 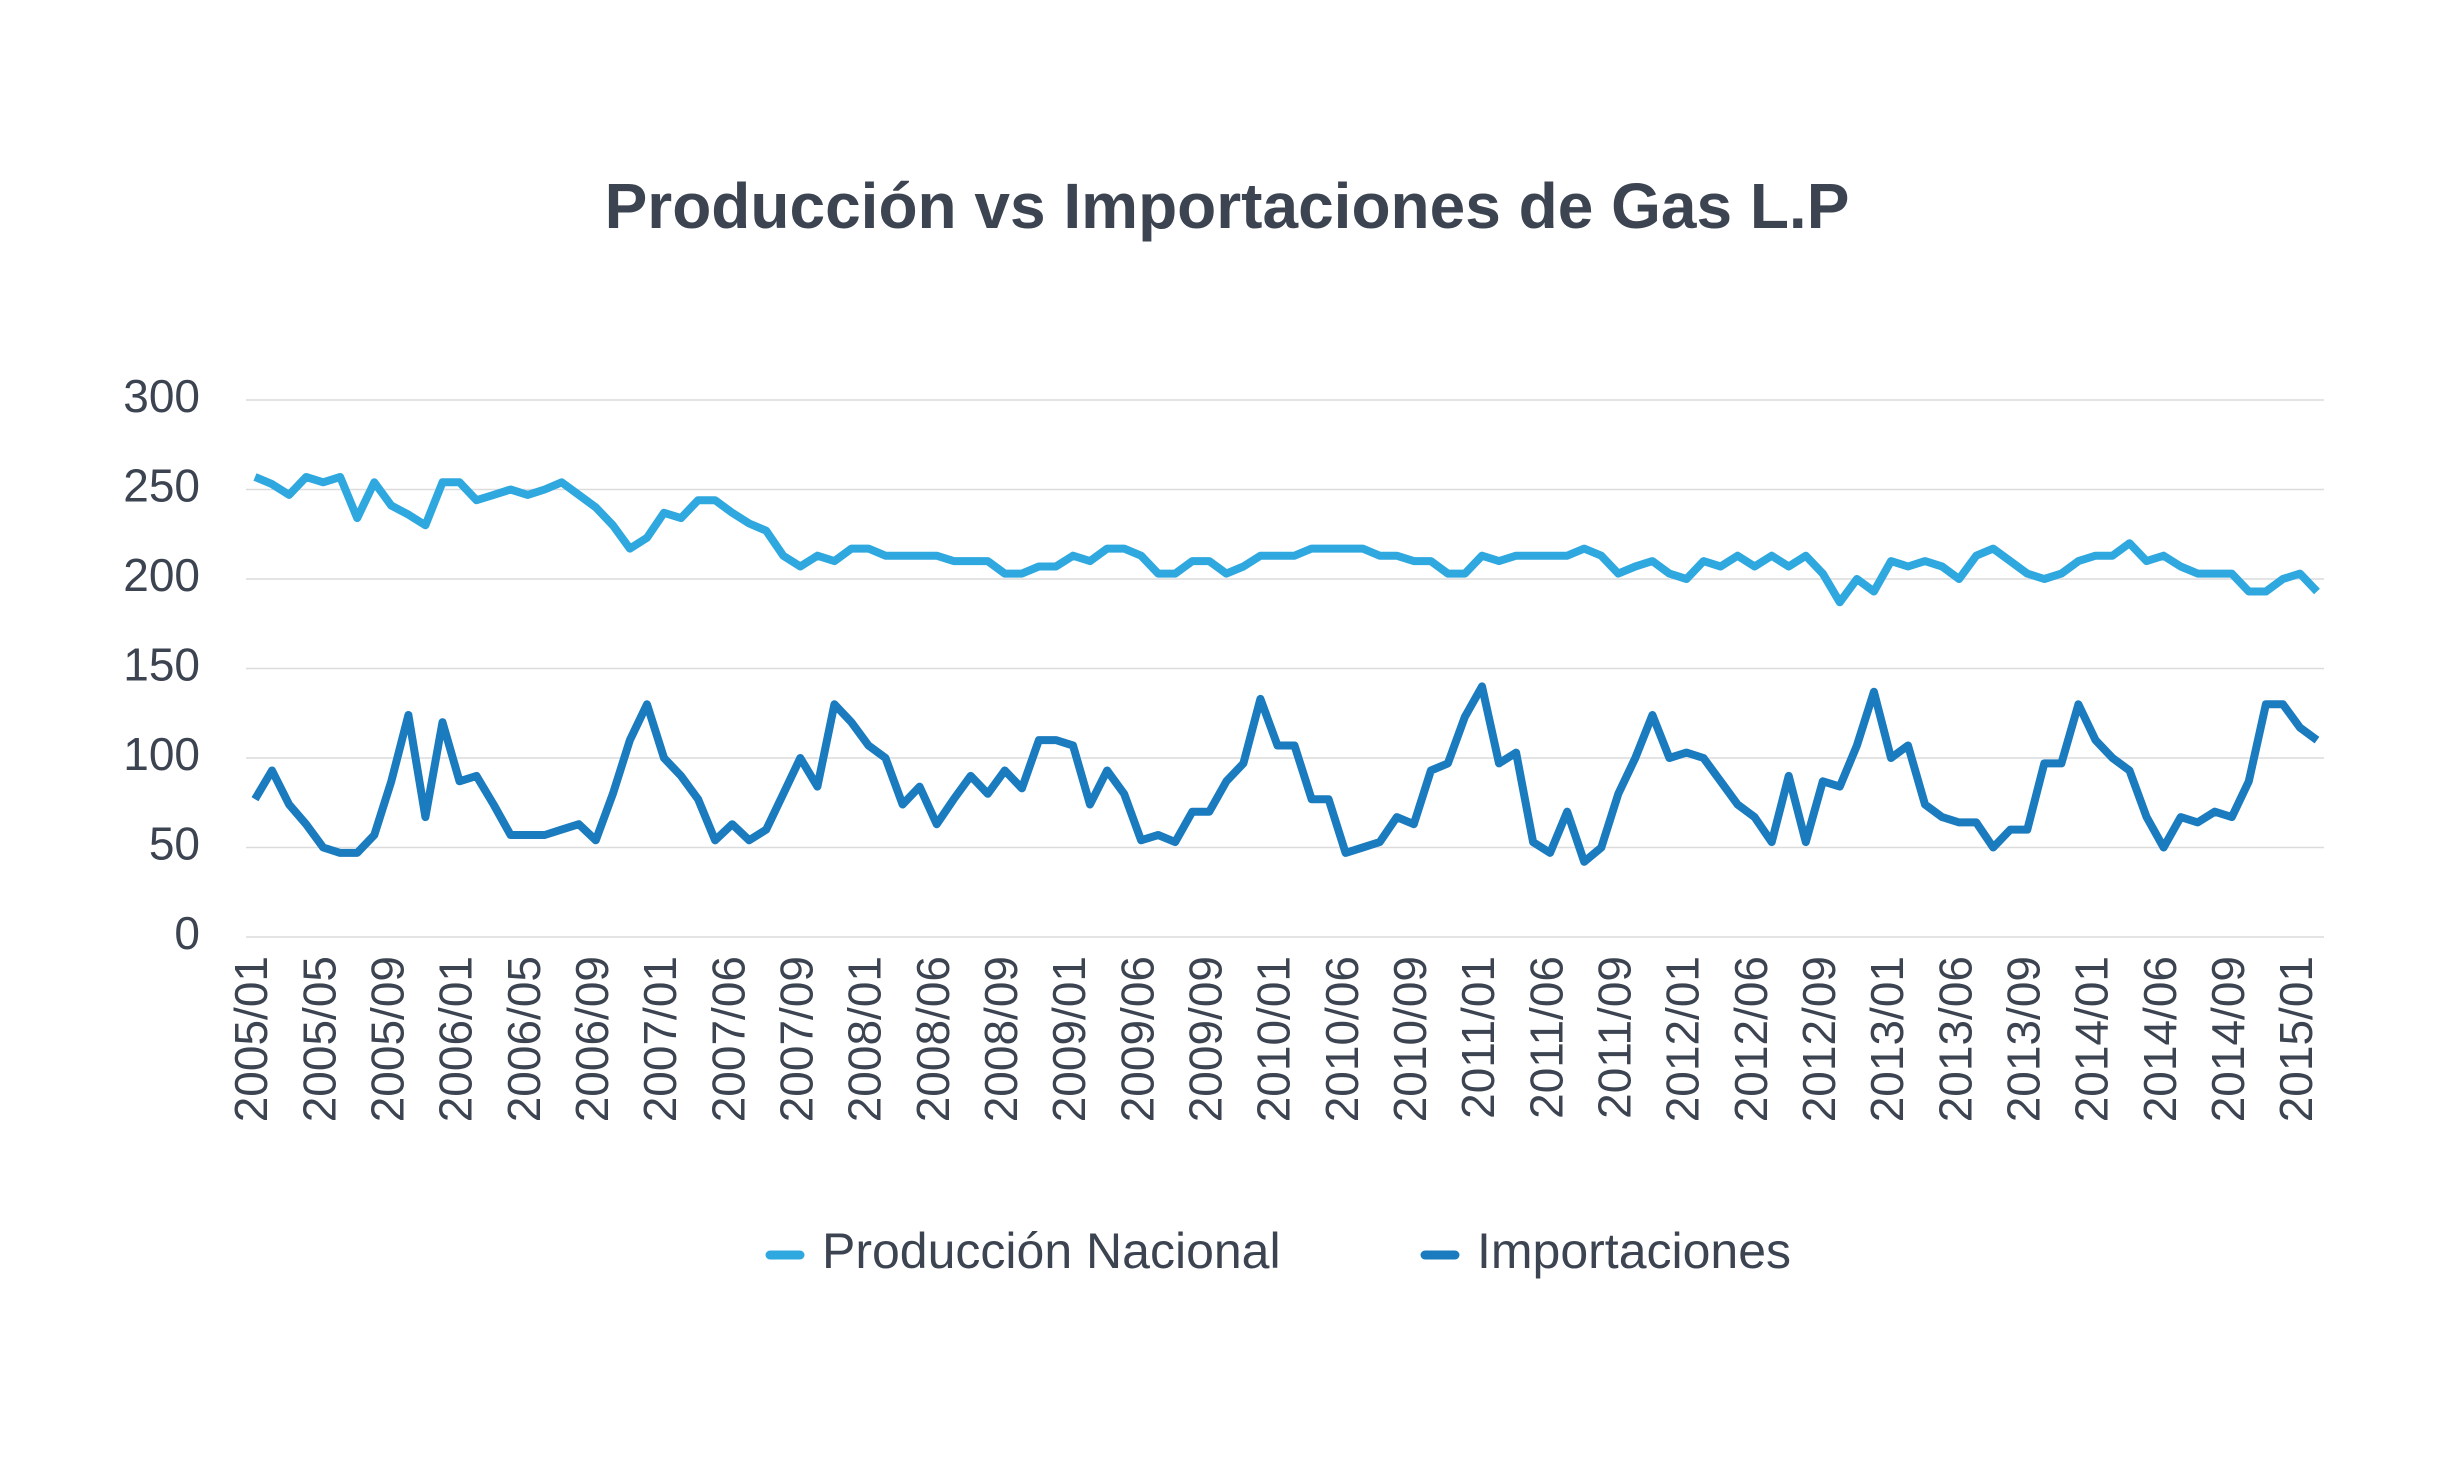 What do you see at coordinates (1955, 1039) in the screenshot?
I see `x-tick-label: 2013/06` at bounding box center [1955, 1039].